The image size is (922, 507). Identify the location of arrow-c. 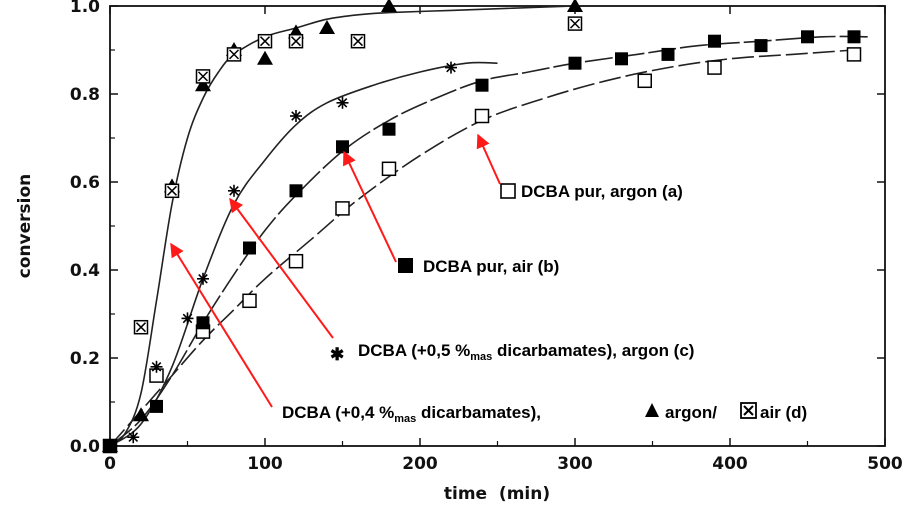
(281, 268).